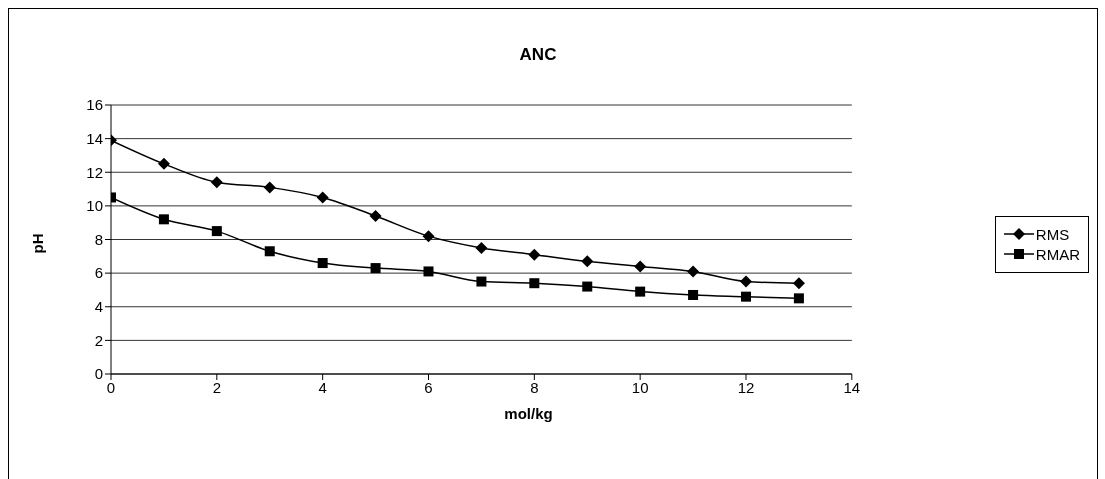 This screenshot has width=1105, height=479. Describe the element at coordinates (538, 55) in the screenshot. I see `chart-title: ANC` at that location.